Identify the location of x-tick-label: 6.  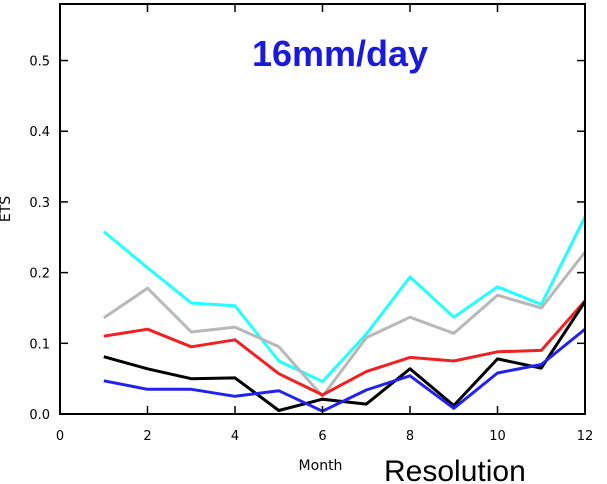
(322, 436).